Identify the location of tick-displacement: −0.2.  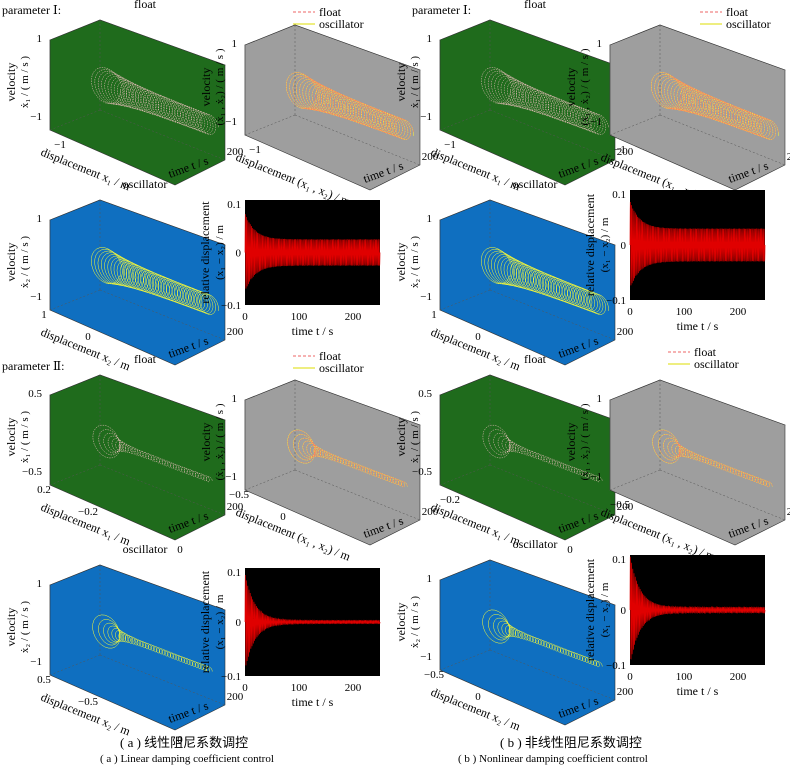
(450, 500).